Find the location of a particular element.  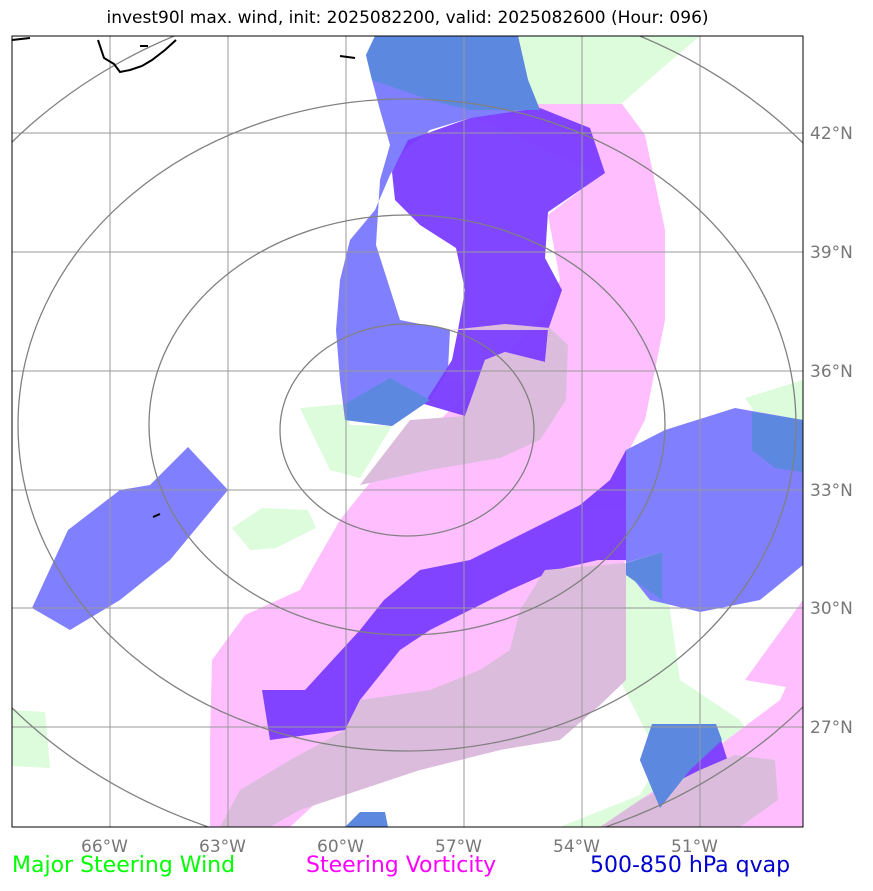

lon-tick-label: 63°W is located at coordinates (222, 847).